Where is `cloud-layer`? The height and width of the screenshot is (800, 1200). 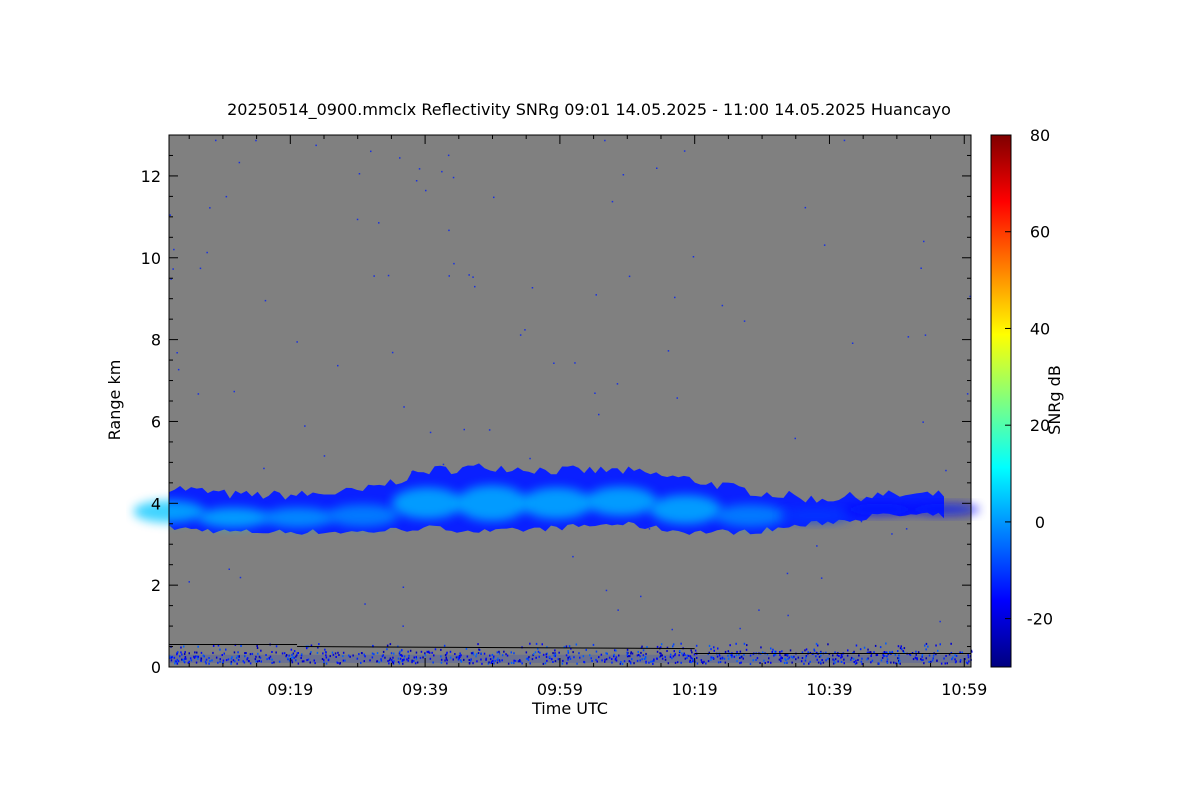
cloud-layer is located at coordinates (556, 499).